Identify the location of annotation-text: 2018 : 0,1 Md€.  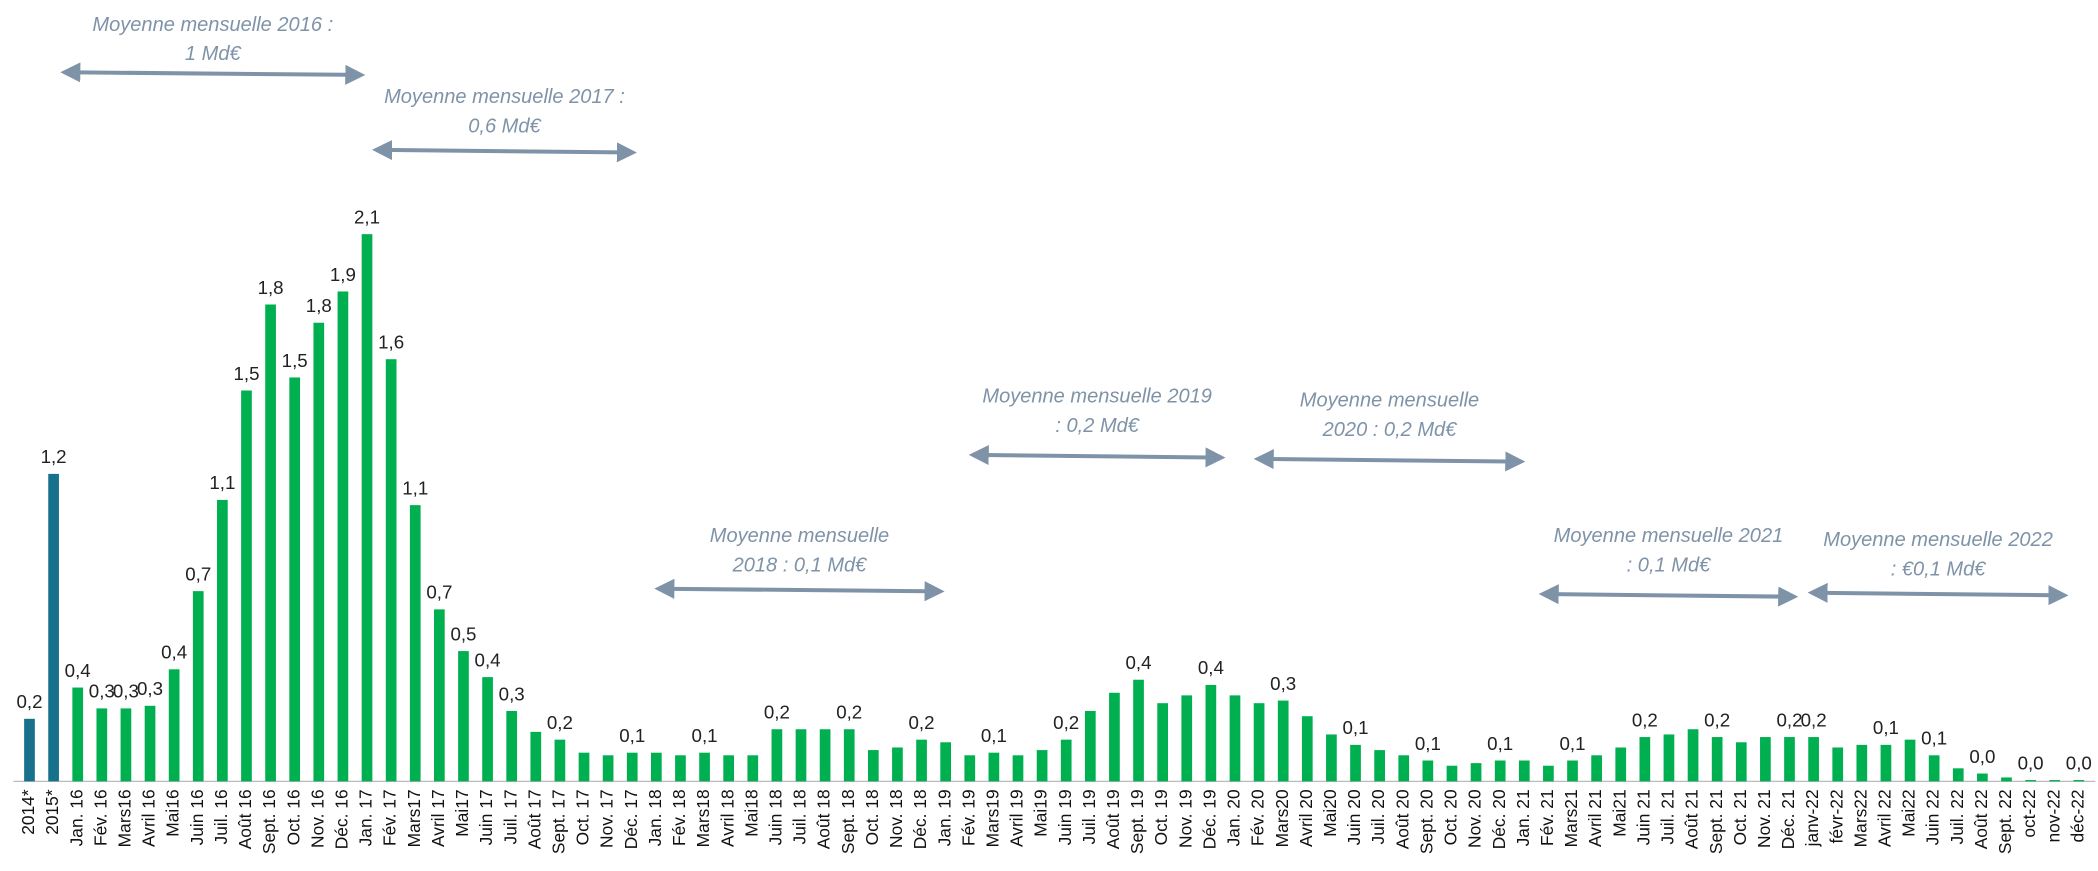
(800, 565).